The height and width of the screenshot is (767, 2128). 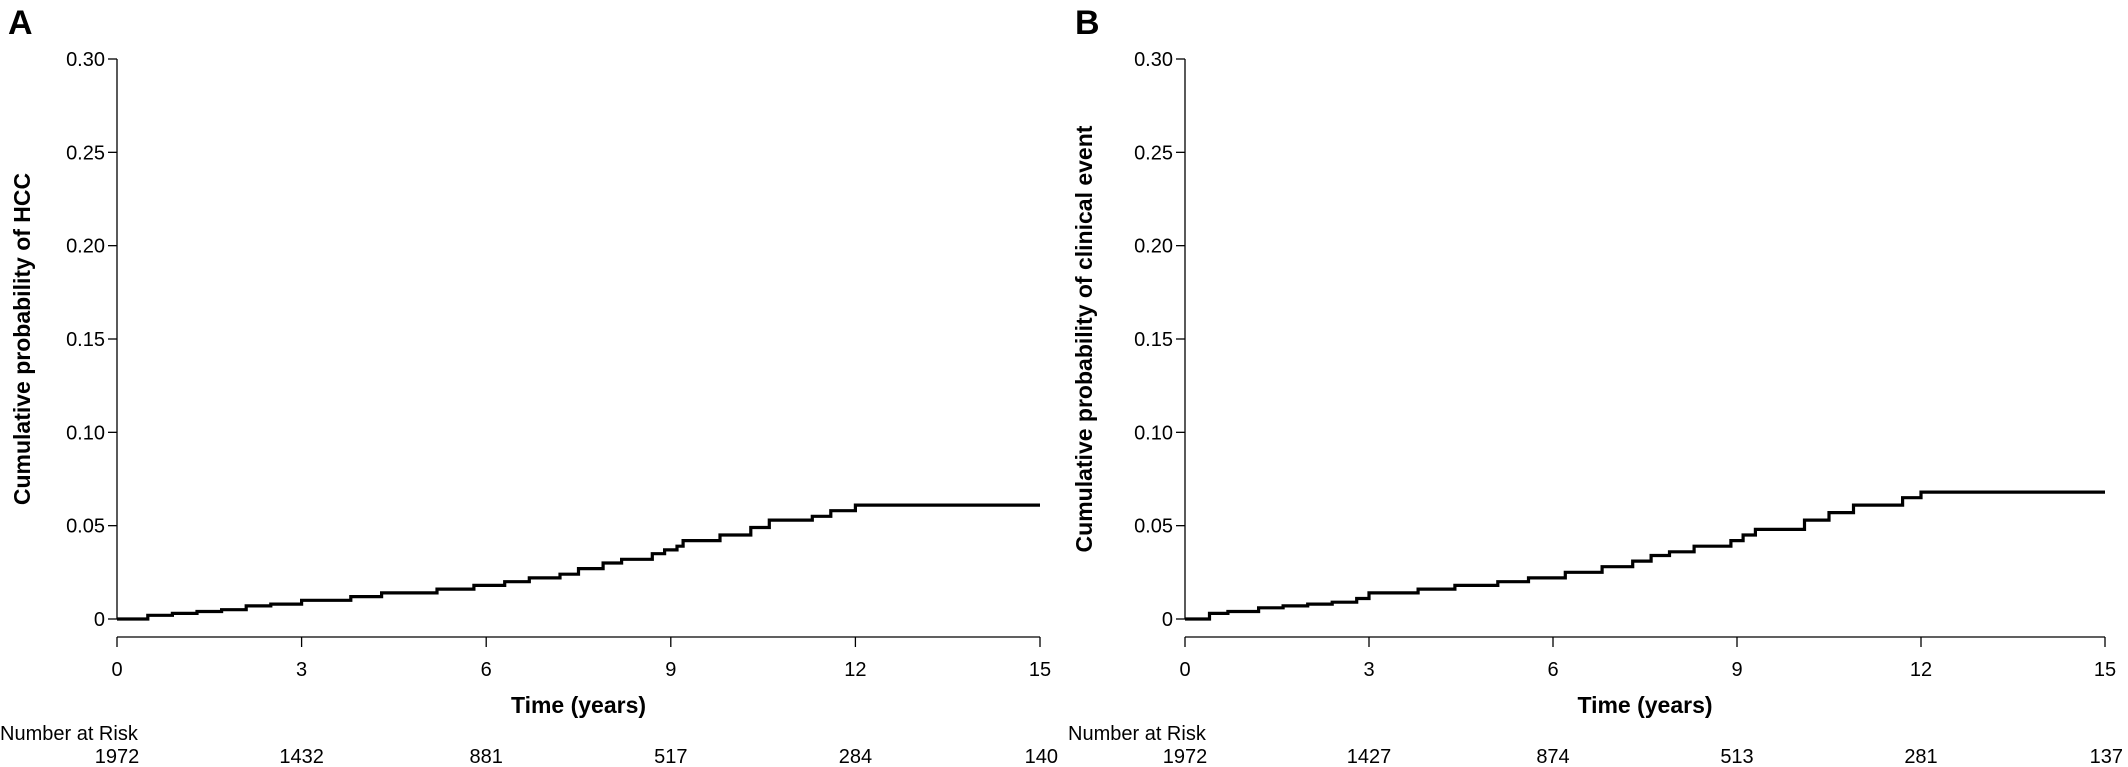 I want to click on number-at-risk-value: 881, so click(x=486, y=756).